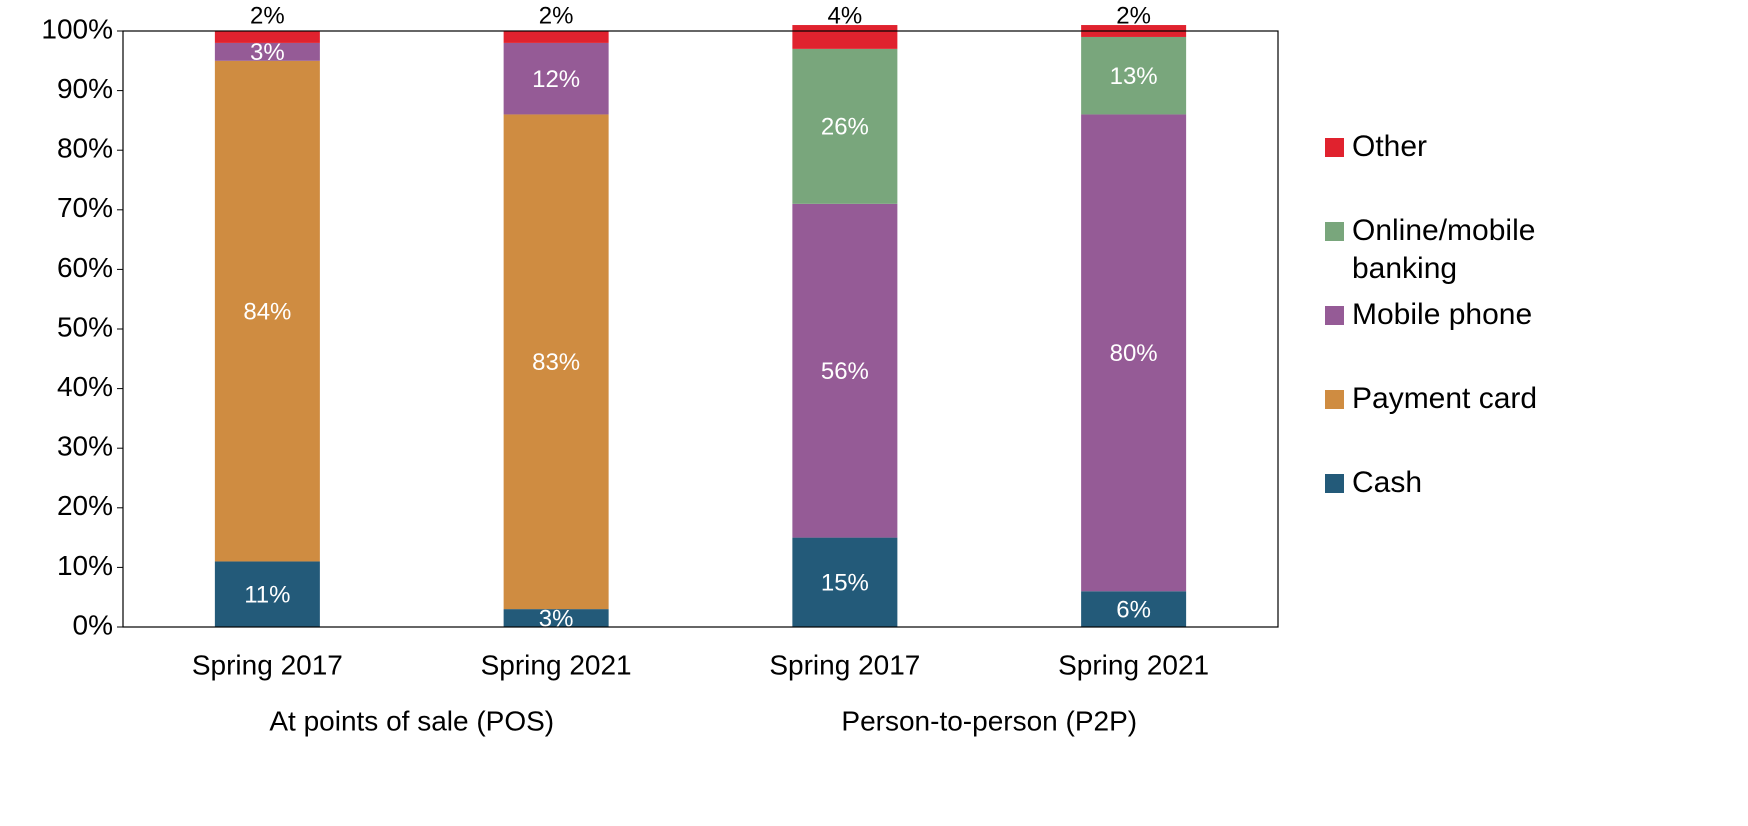 The height and width of the screenshot is (826, 1748). What do you see at coordinates (85, 446) in the screenshot?
I see `y-tick-label: 30%` at bounding box center [85, 446].